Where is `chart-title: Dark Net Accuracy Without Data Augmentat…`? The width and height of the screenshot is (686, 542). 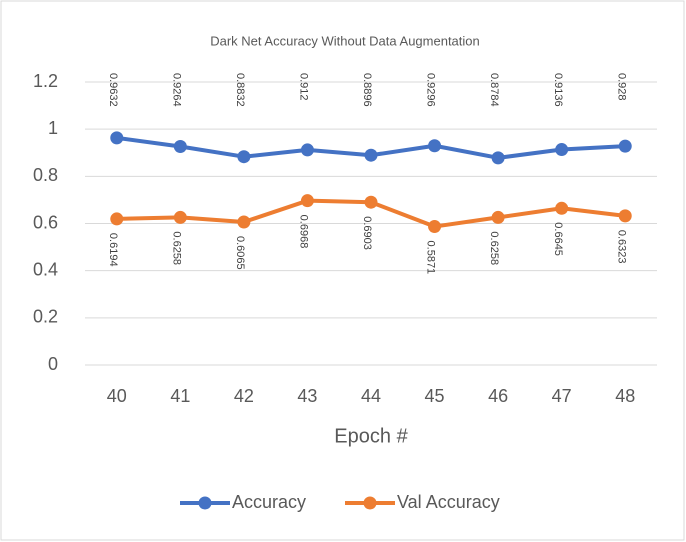
chart-title: Dark Net Accuracy Without Data Augmentat… is located at coordinates (345, 40).